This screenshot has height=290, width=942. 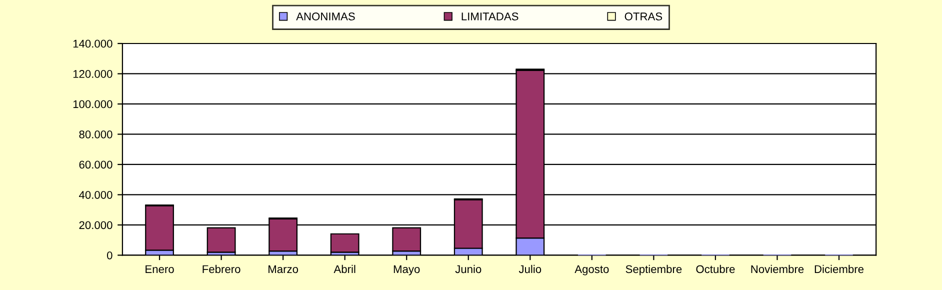 I want to click on legend-label: LIMITADAS, so click(x=490, y=16).